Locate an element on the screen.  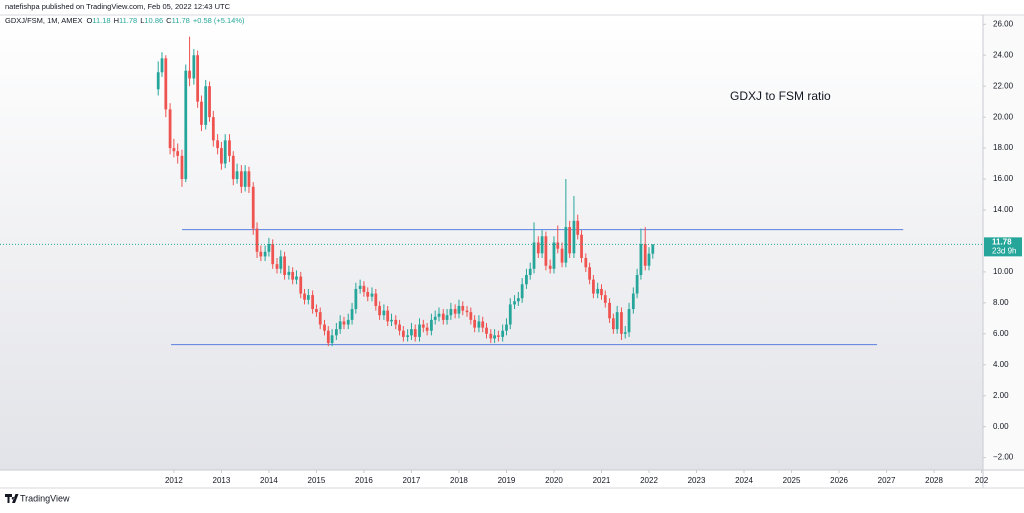
x-tick-label: 202 is located at coordinates (982, 480).